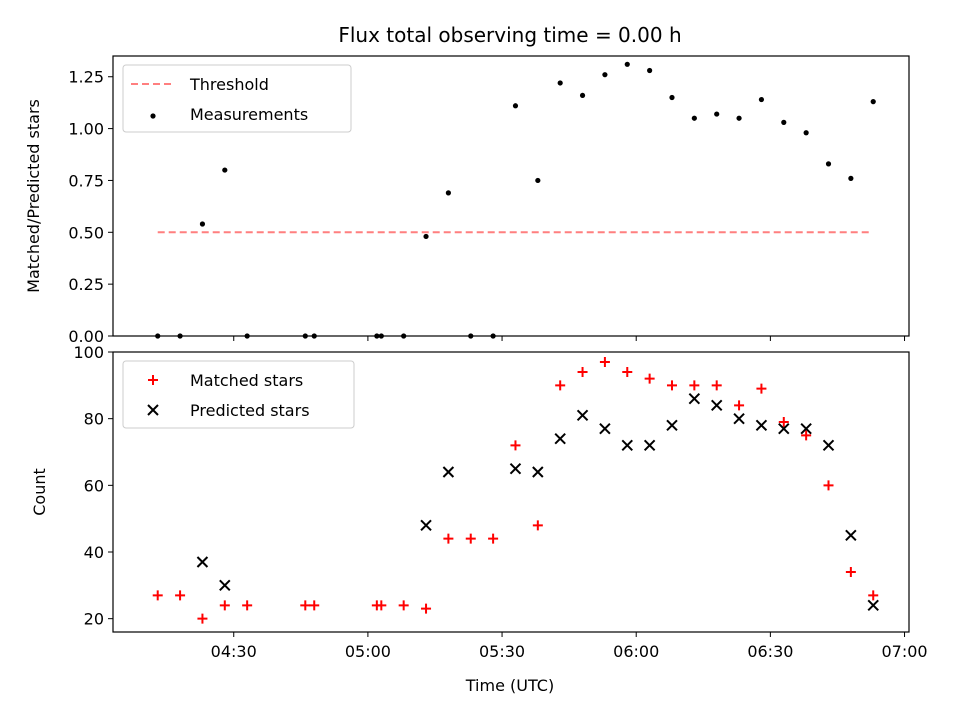  I want to click on y-tick-label: 0.25, so click(86, 284).